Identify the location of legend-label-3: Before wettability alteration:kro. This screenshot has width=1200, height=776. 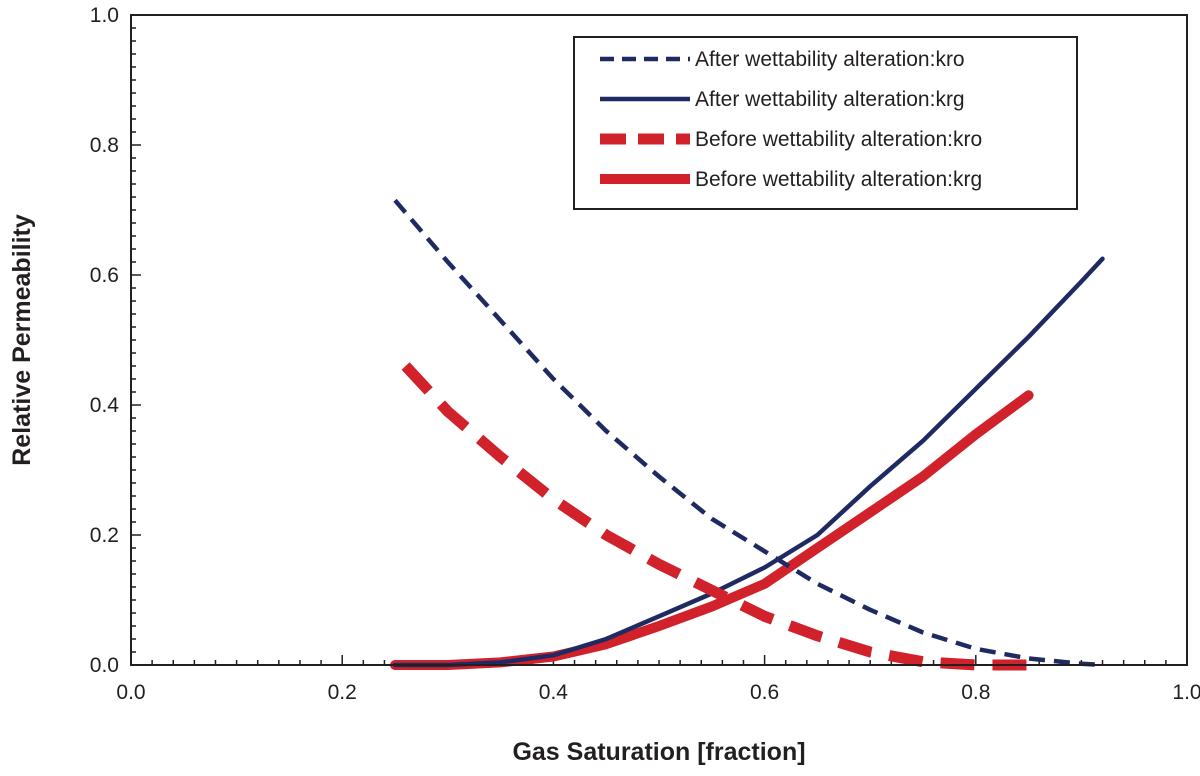
(838, 139).